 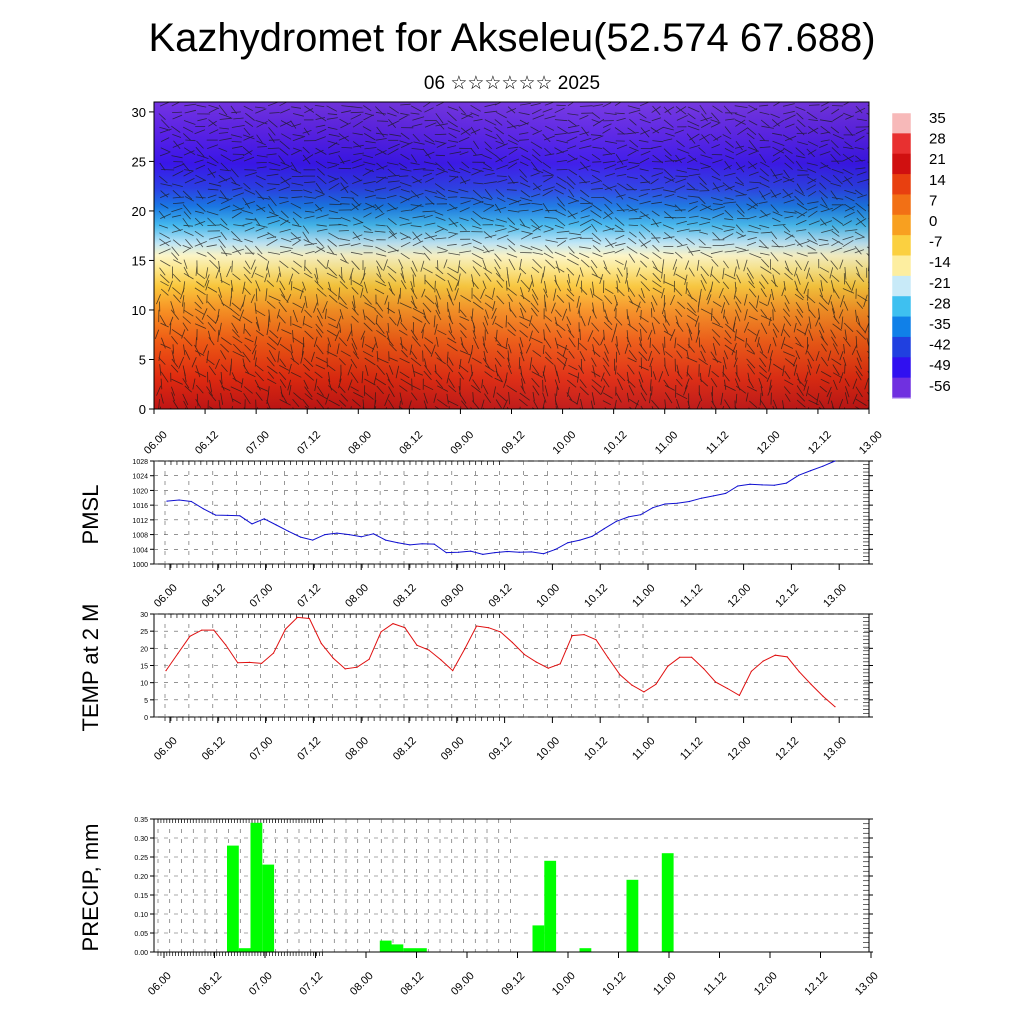 I want to click on cs-x-tick-label: 06.00, so click(x=156, y=443).